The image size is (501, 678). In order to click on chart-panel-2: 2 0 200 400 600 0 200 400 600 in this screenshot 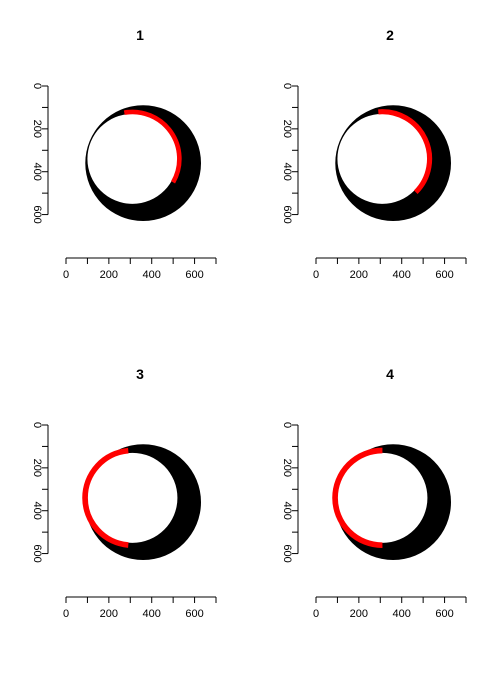, I will do `click(374, 154)`.